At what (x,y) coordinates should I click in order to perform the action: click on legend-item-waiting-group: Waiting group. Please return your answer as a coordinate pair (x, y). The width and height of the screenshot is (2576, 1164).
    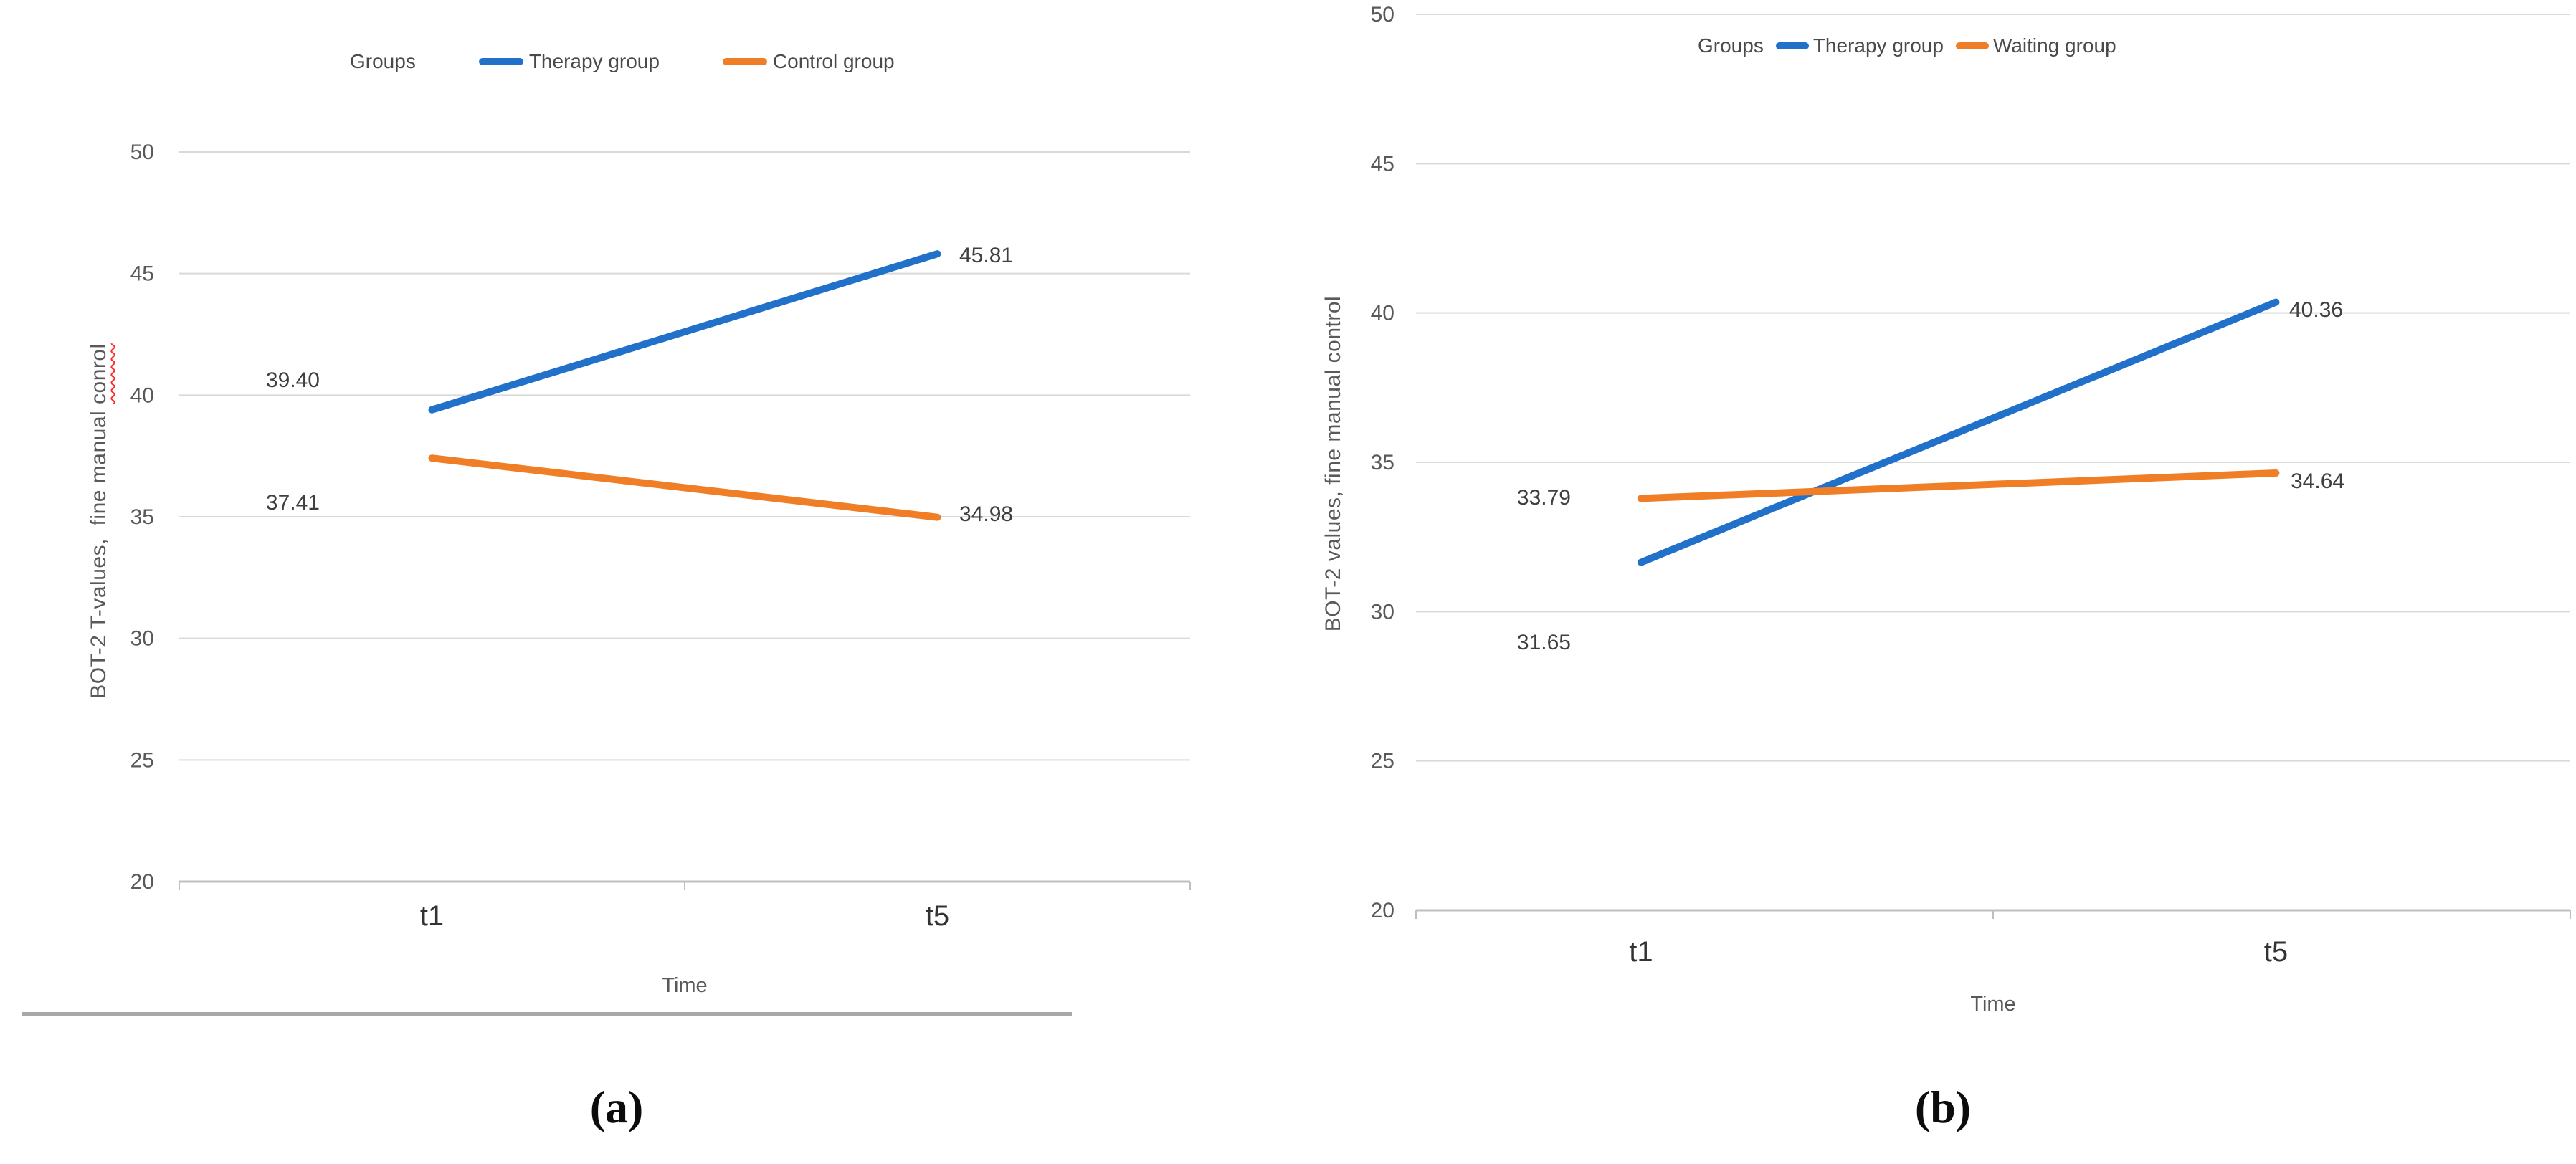
    Looking at the image, I should click on (2036, 45).